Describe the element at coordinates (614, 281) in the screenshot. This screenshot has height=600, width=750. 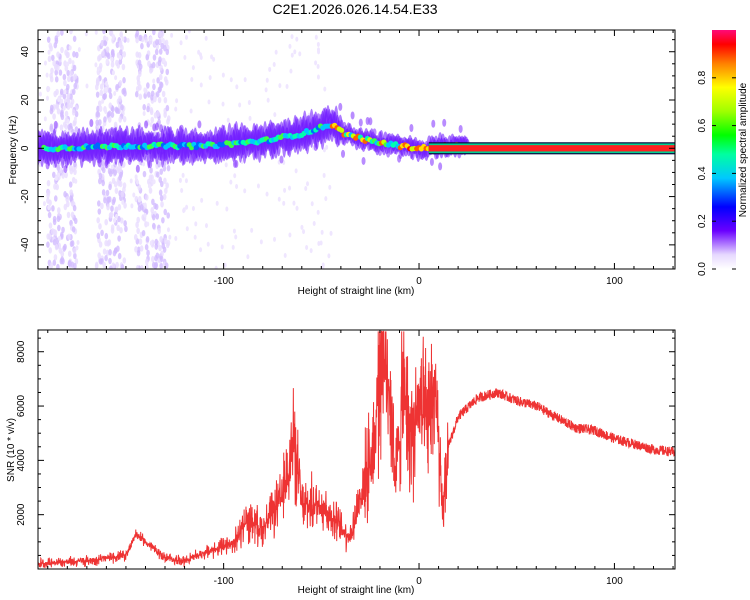
I see `x-tick-label: 100` at that location.